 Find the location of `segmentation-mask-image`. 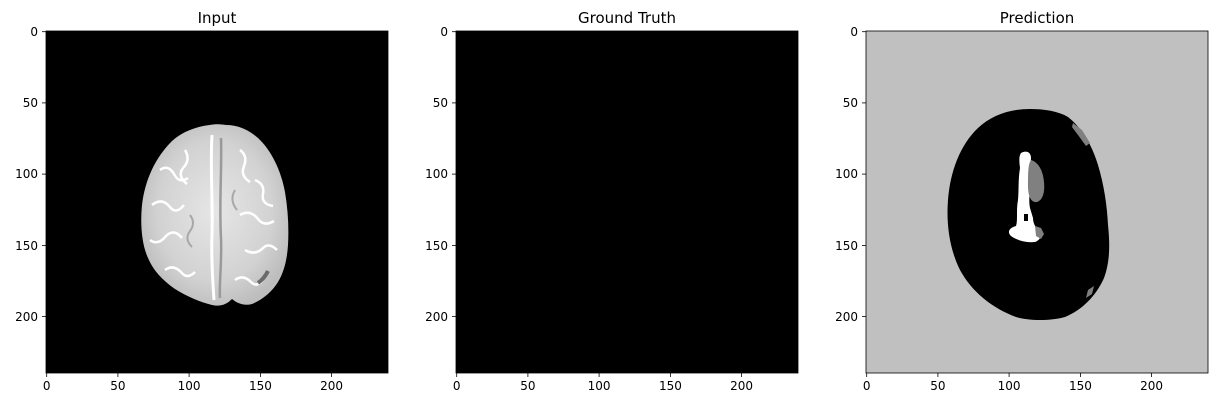

segmentation-mask-image is located at coordinates (1028, 214).